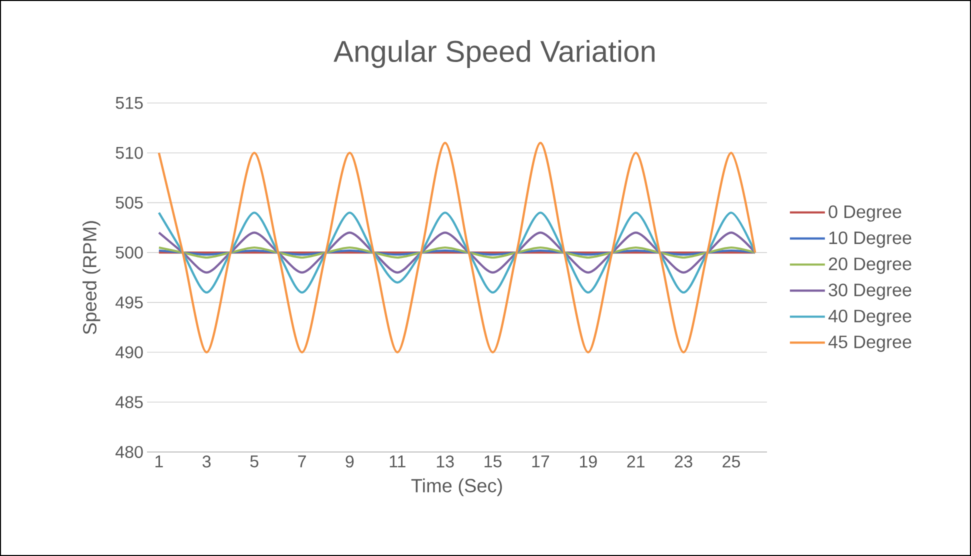  Describe the element at coordinates (350, 462) in the screenshot. I see `x-tick-label: 9` at that location.